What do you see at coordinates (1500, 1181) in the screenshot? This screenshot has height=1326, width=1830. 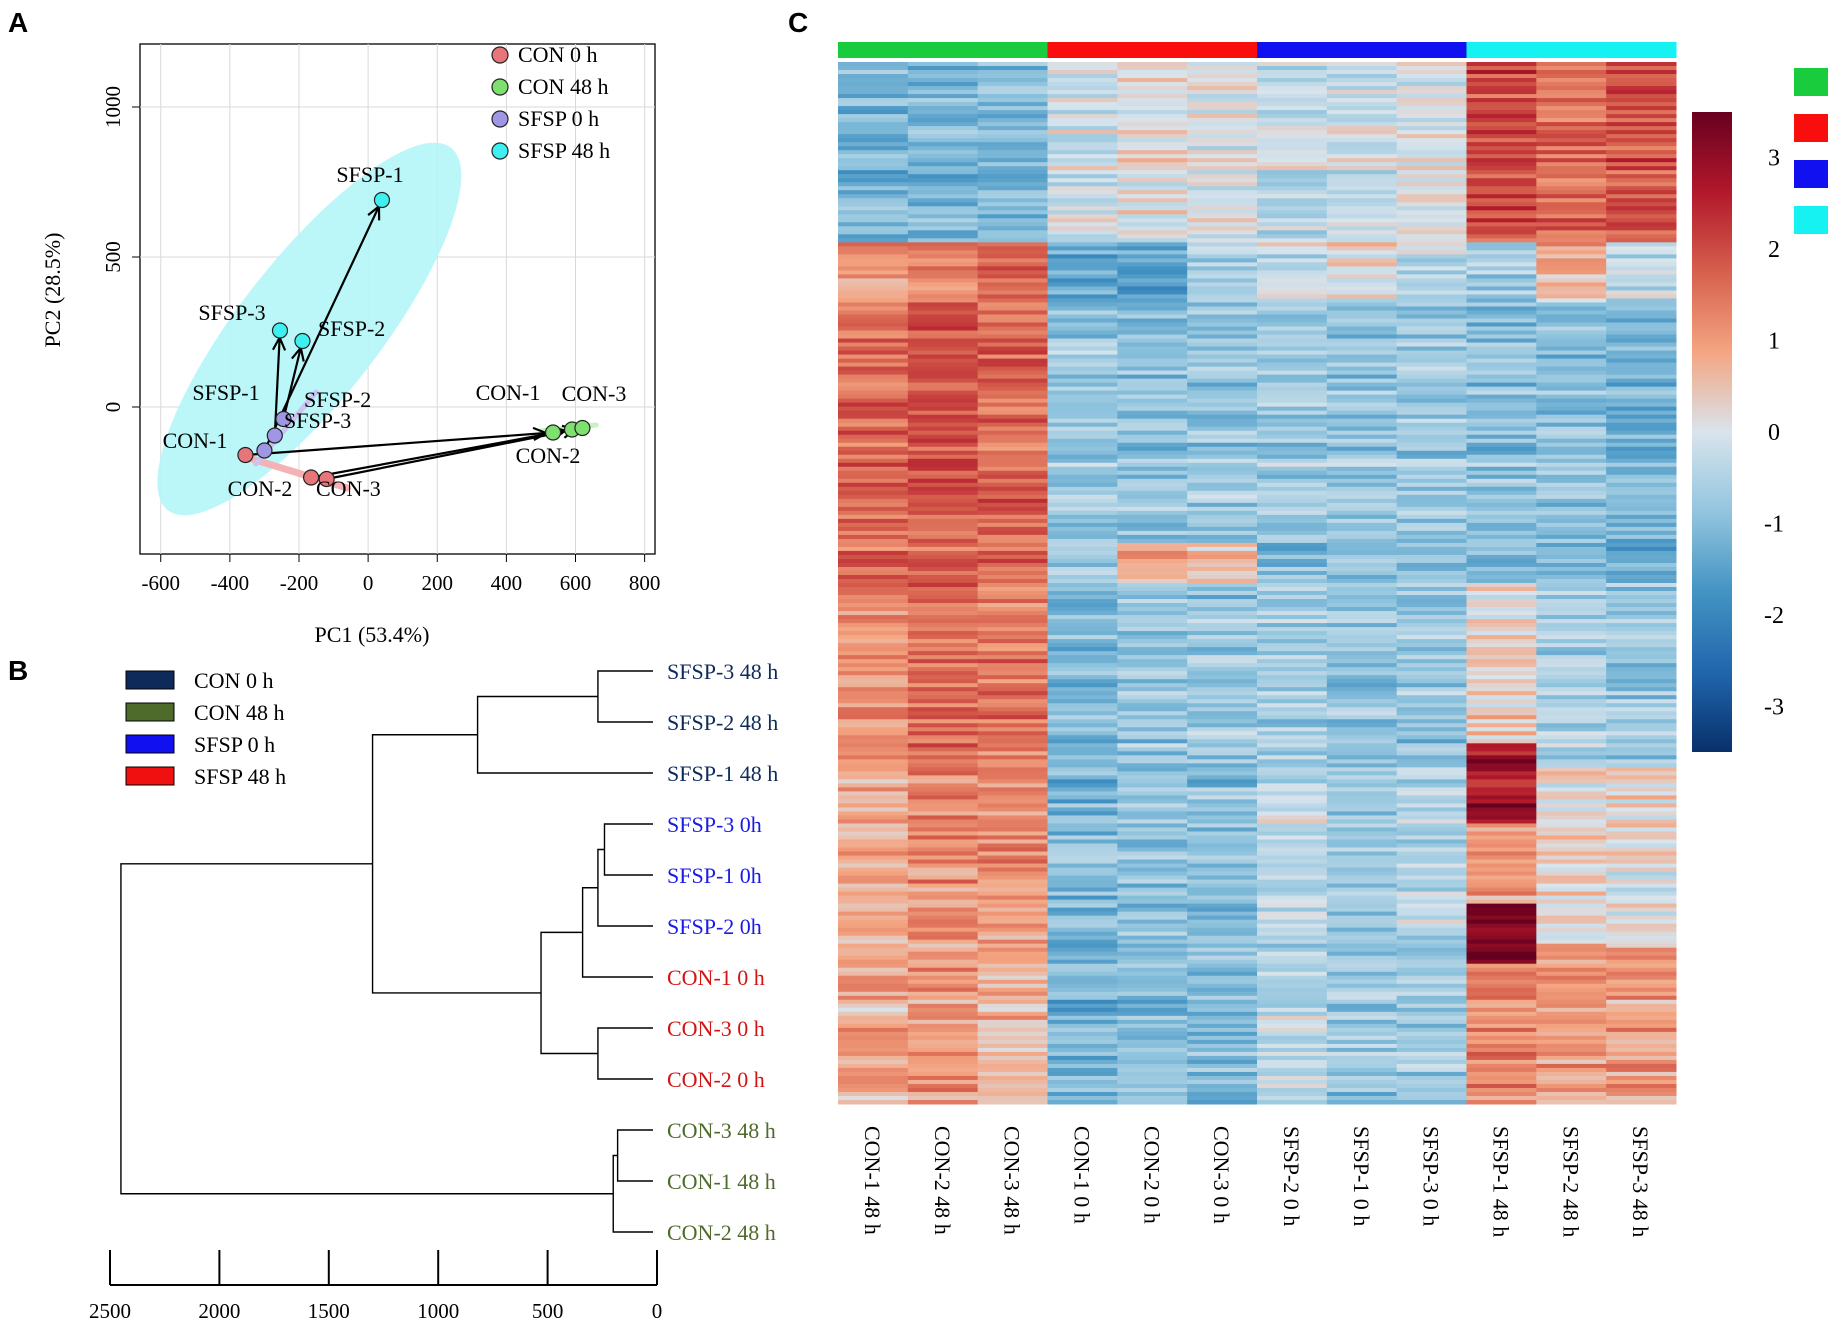 I see `heatmap-column-label: SFSP-1 48 h` at bounding box center [1500, 1181].